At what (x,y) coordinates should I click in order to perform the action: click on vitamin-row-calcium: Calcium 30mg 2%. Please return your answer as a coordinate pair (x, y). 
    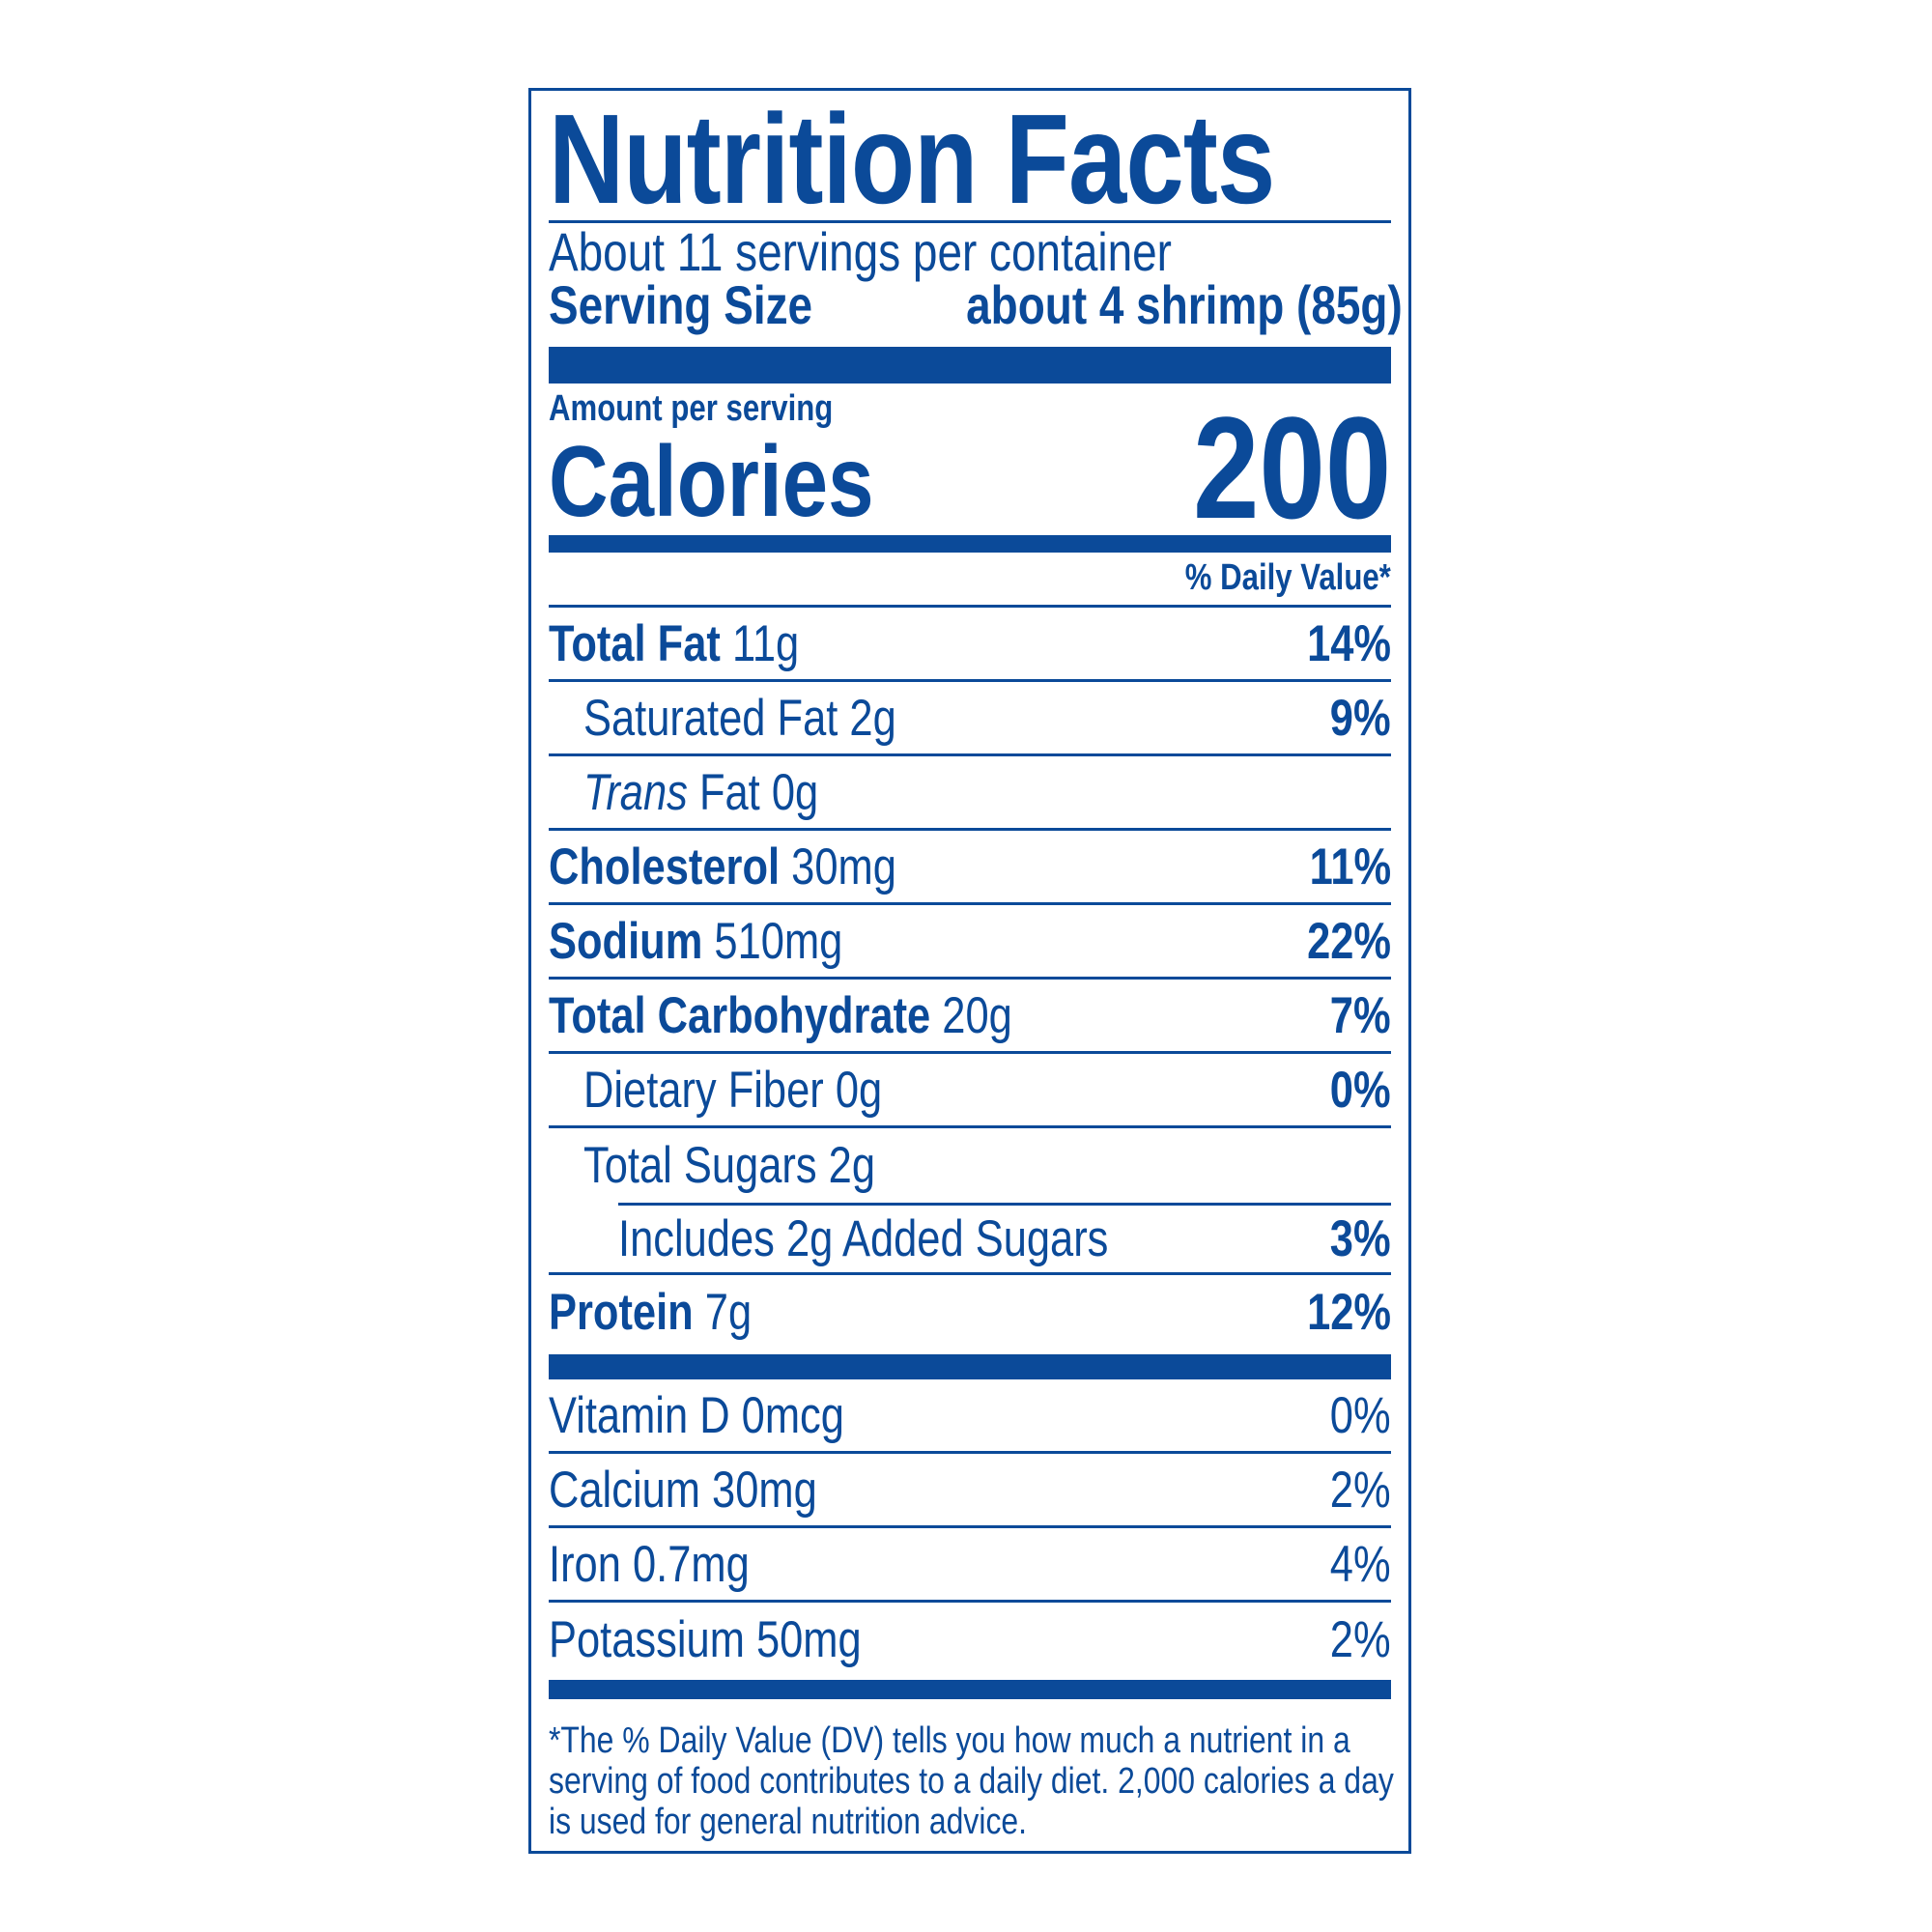
    Looking at the image, I should click on (970, 1491).